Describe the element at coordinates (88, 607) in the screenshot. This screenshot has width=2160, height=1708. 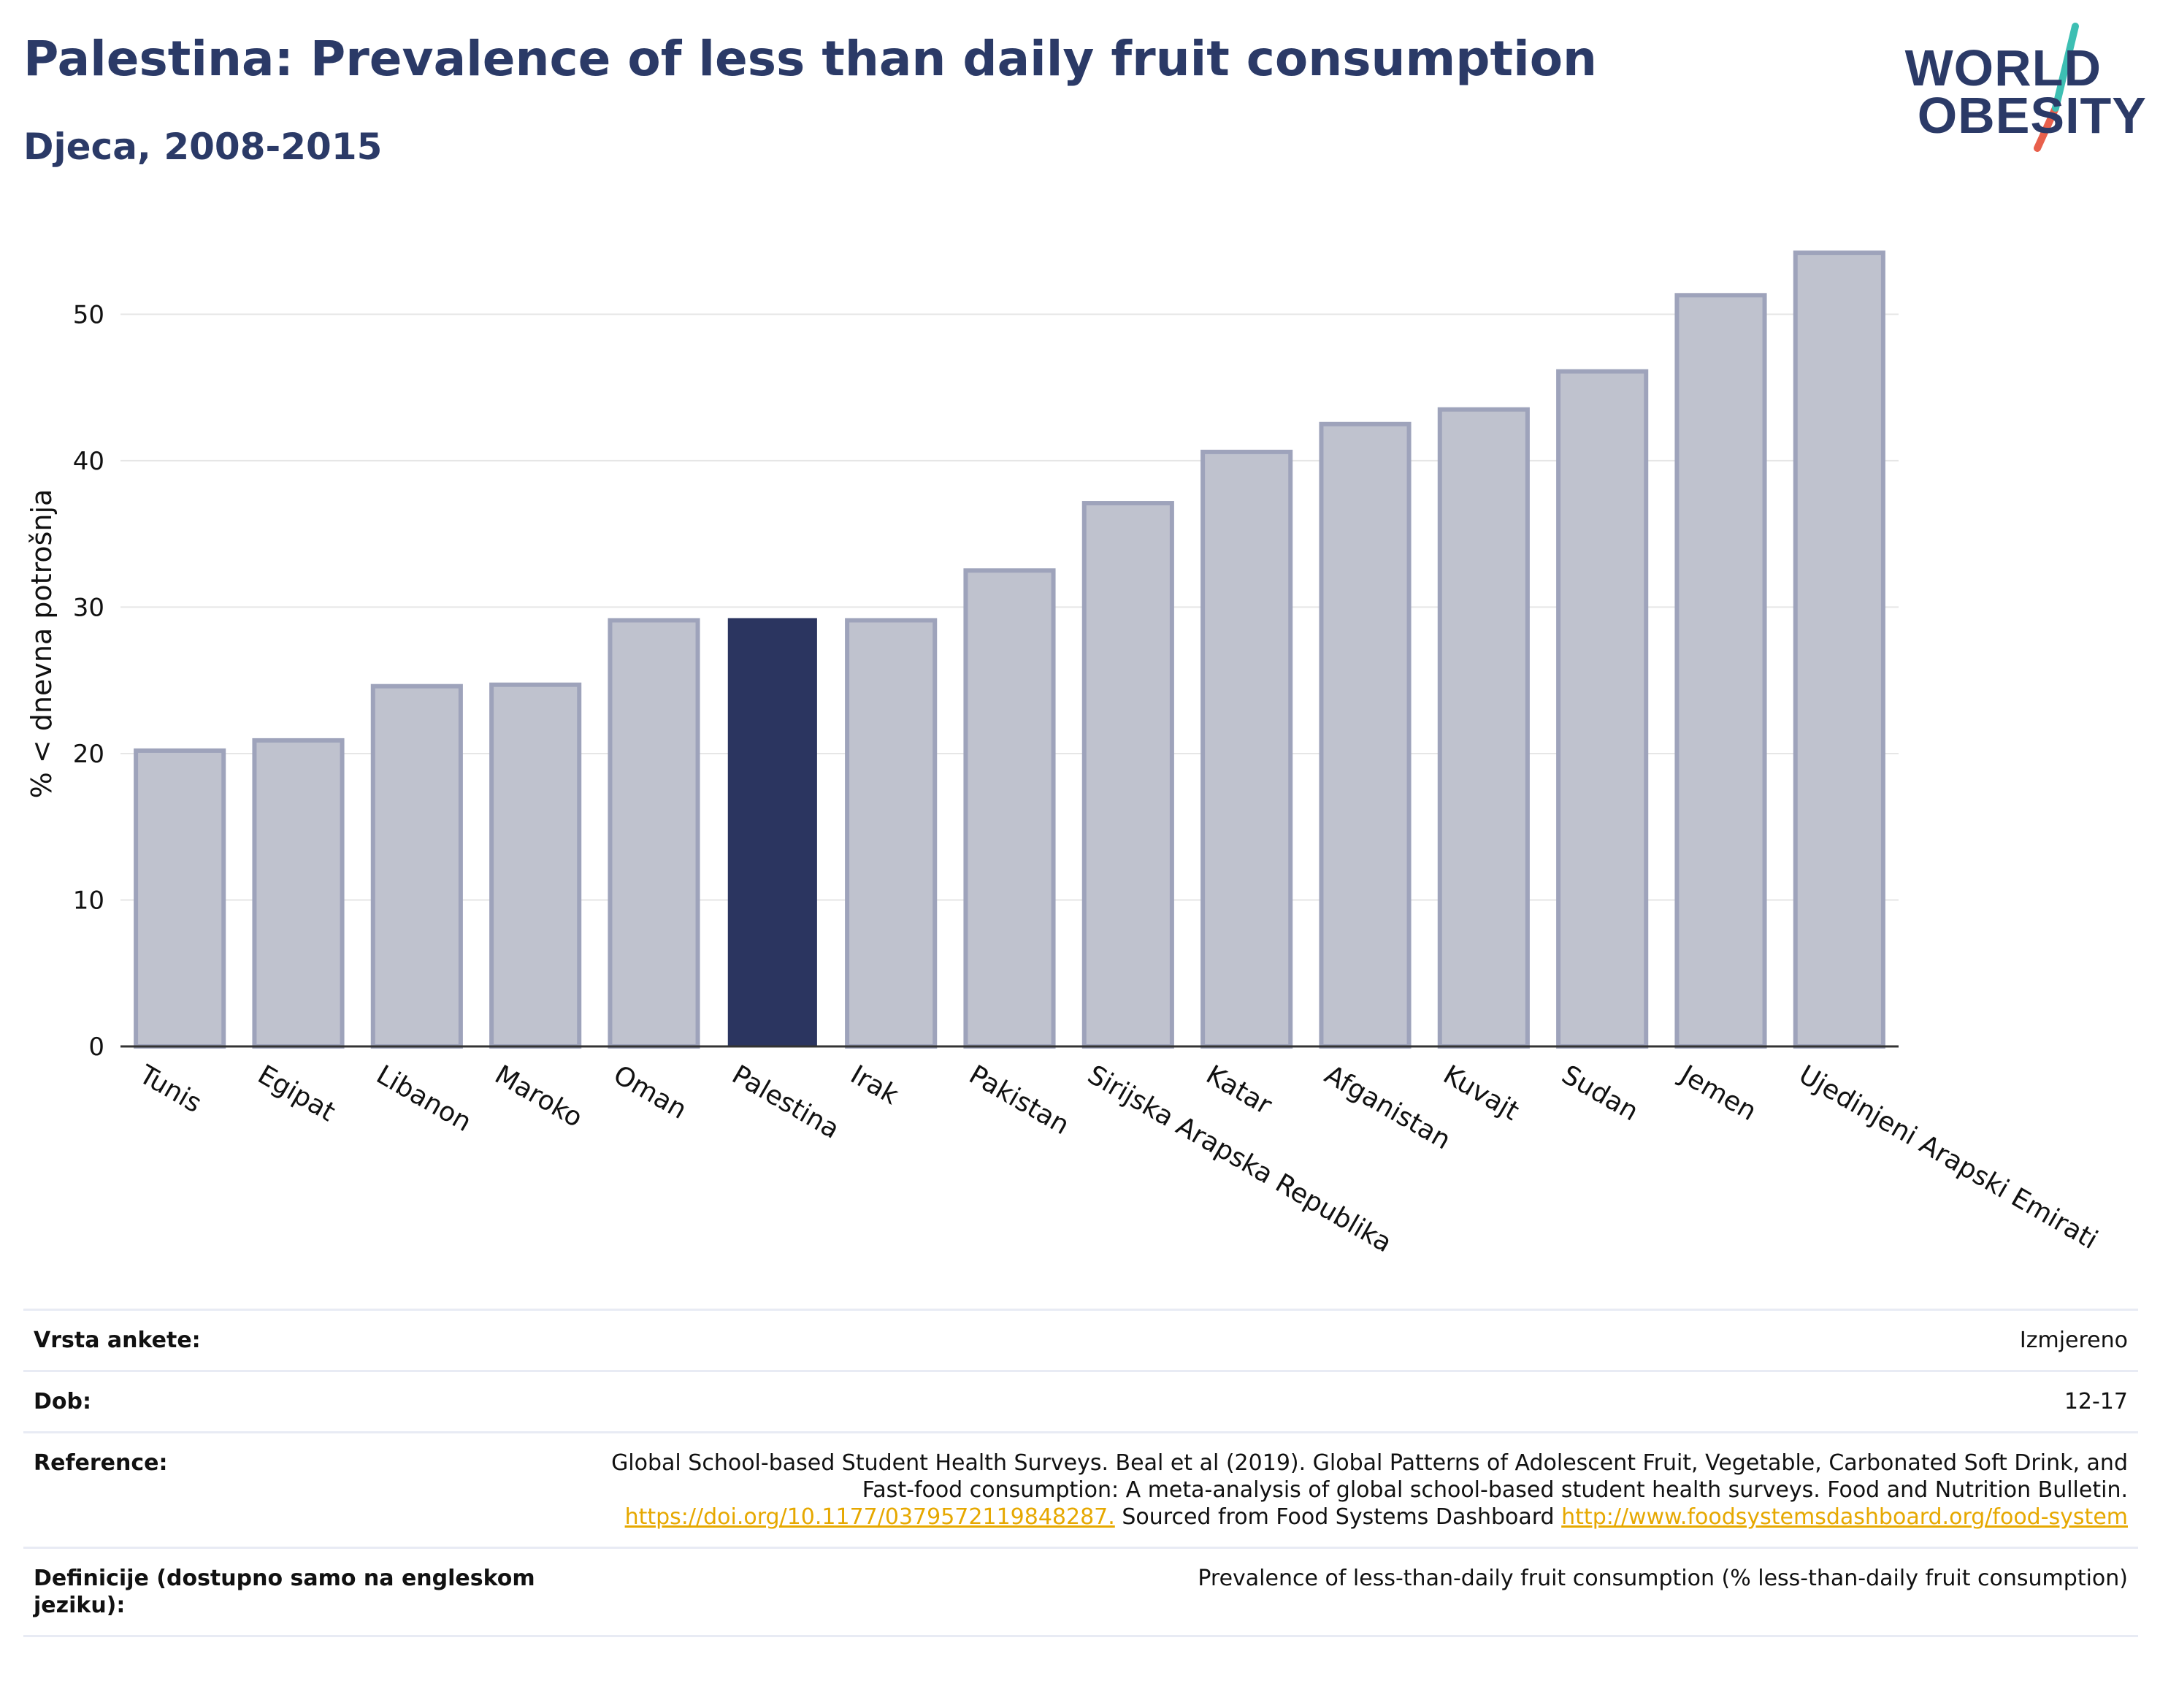
I see `y-tick-label: 30` at that location.